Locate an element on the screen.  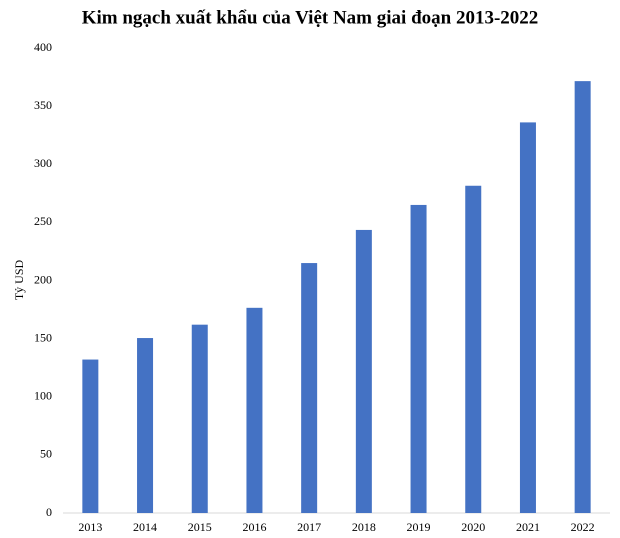
x-tick-label: 2016 is located at coordinates (254, 527).